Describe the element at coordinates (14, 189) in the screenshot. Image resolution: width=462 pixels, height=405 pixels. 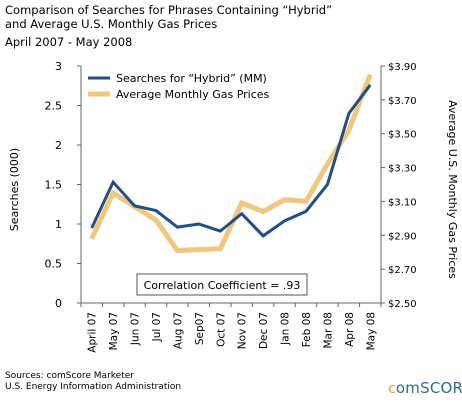
I see `y-axis-title: Searches (000)` at that location.